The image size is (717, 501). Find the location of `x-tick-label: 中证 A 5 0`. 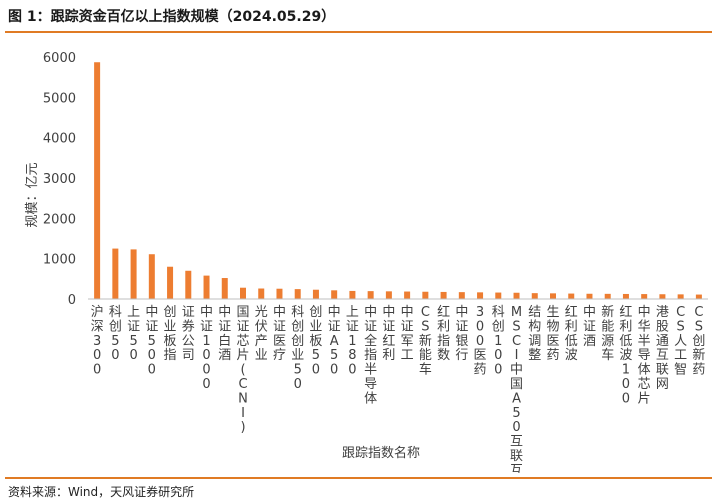

x-tick-label: 中证 A 5 0 is located at coordinates (334, 341).